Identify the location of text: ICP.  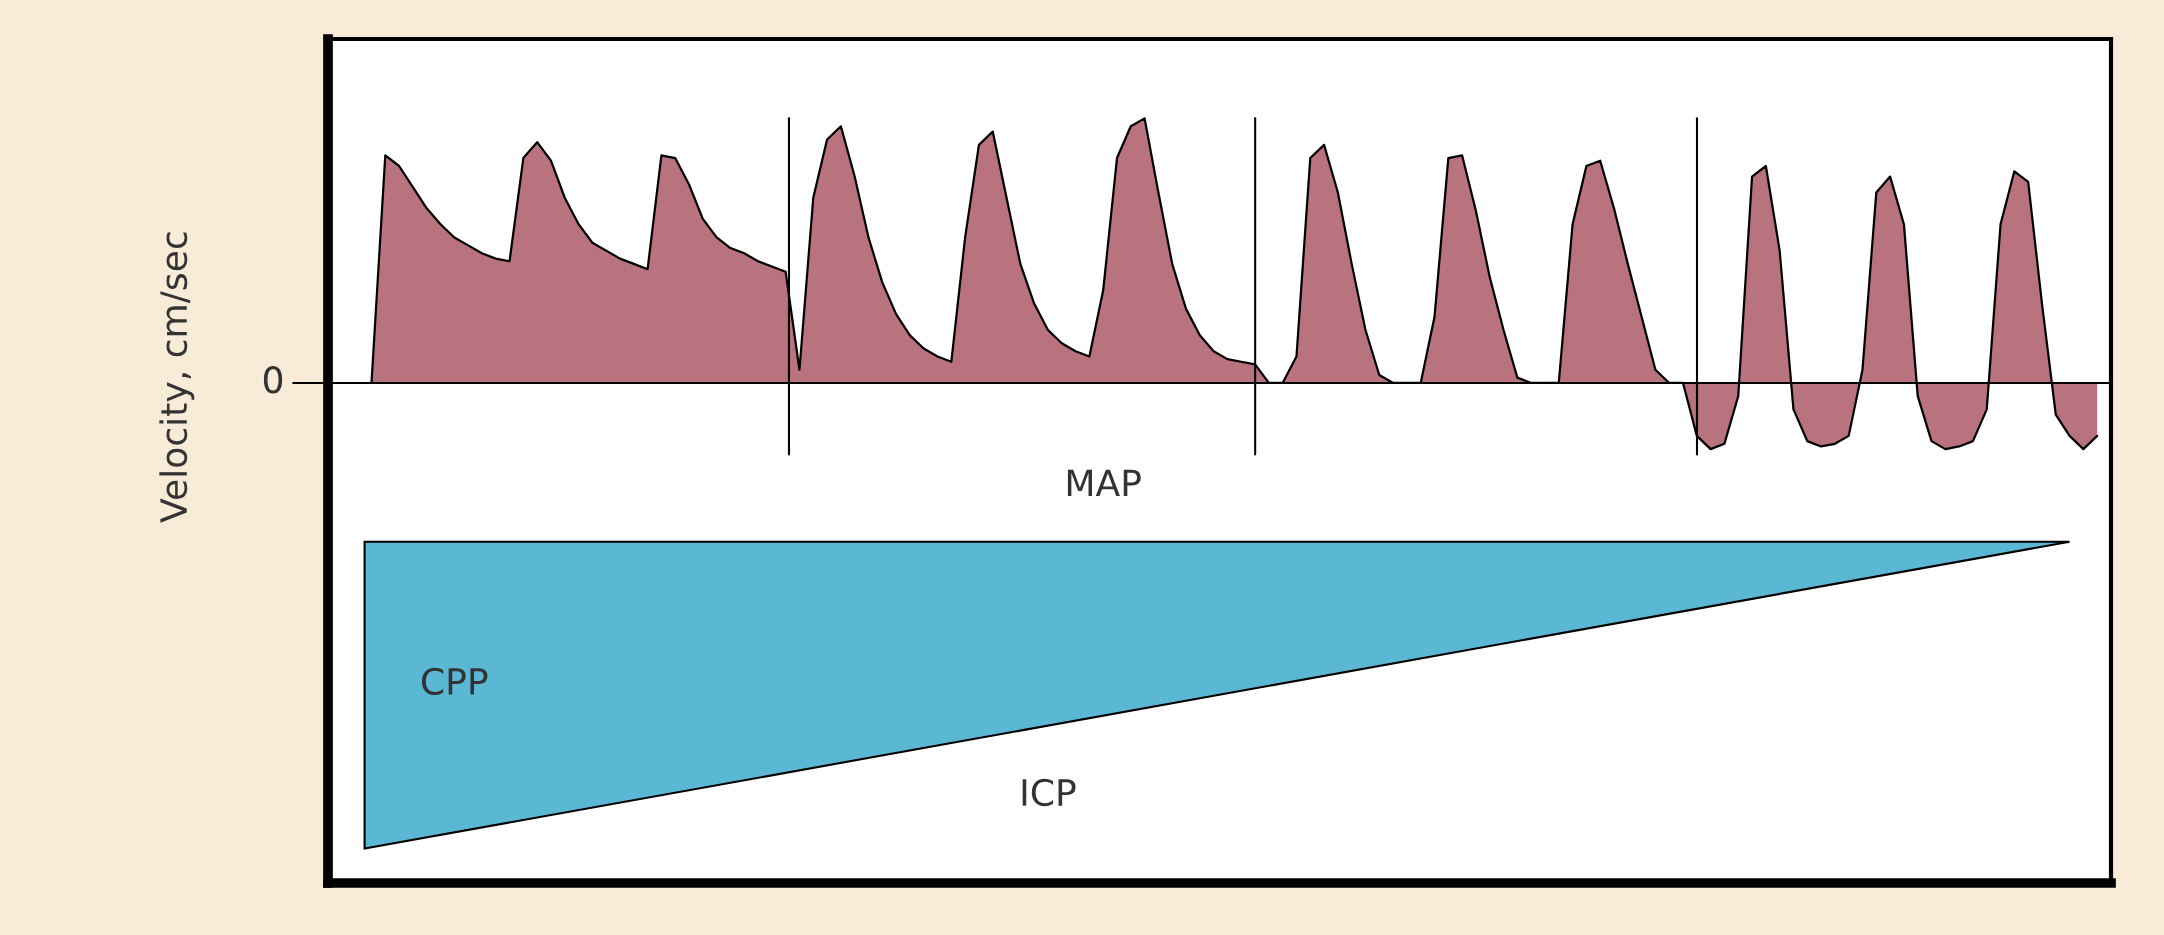
(1049, 792).